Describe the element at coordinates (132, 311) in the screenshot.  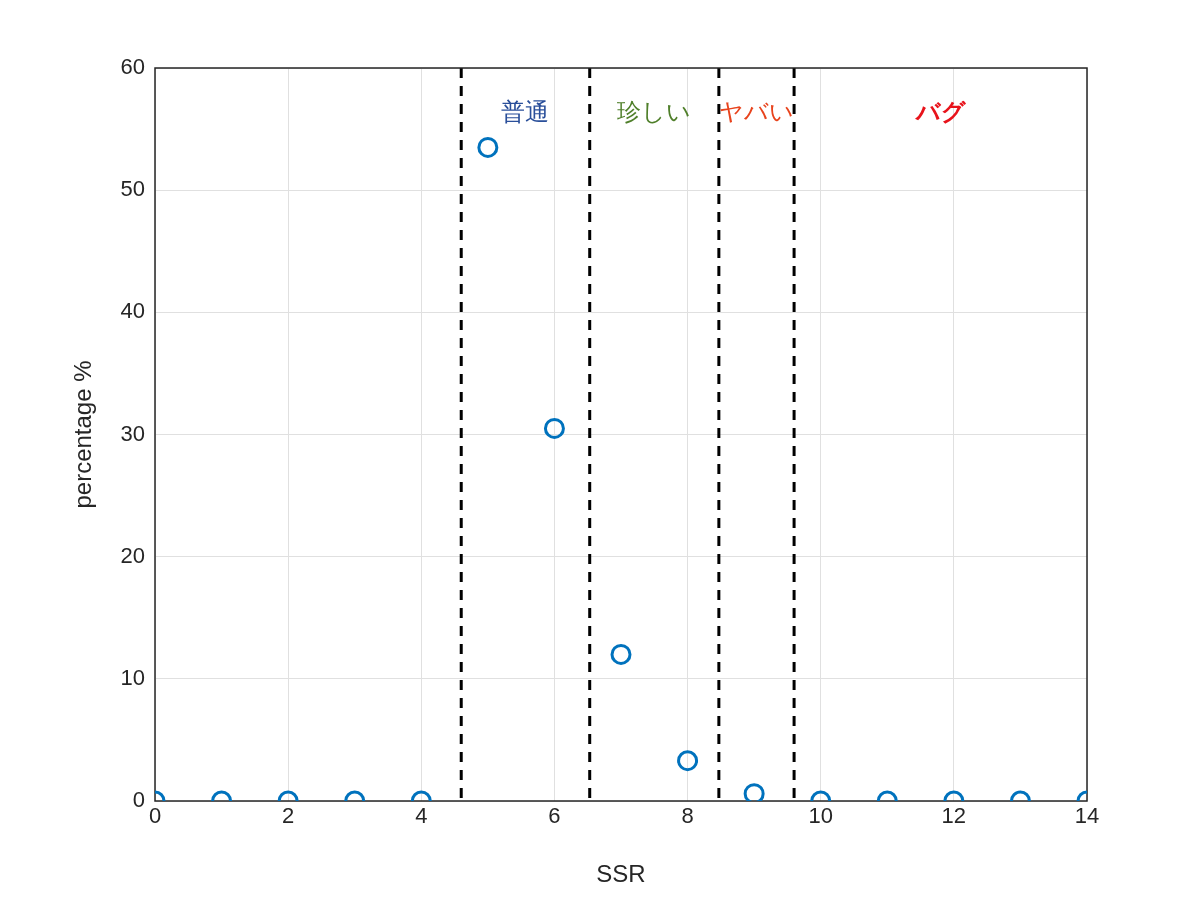
I see `y-tick-label: 40` at that location.